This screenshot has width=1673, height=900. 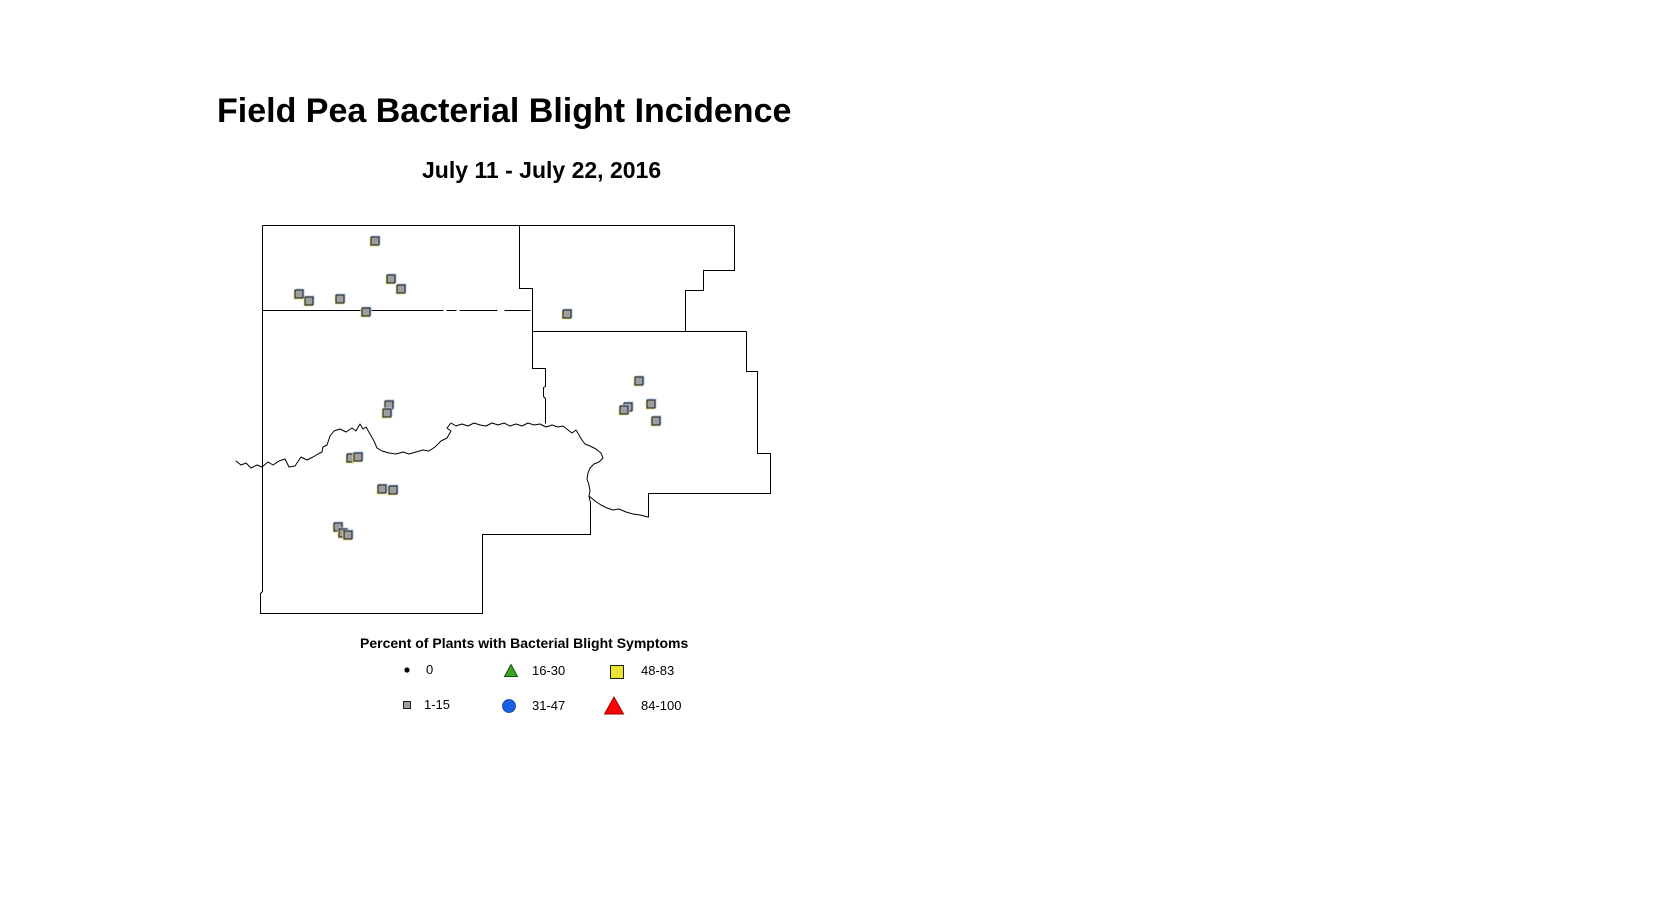 What do you see at coordinates (658, 670) in the screenshot?
I see `legend-label-48-83: 48-83` at bounding box center [658, 670].